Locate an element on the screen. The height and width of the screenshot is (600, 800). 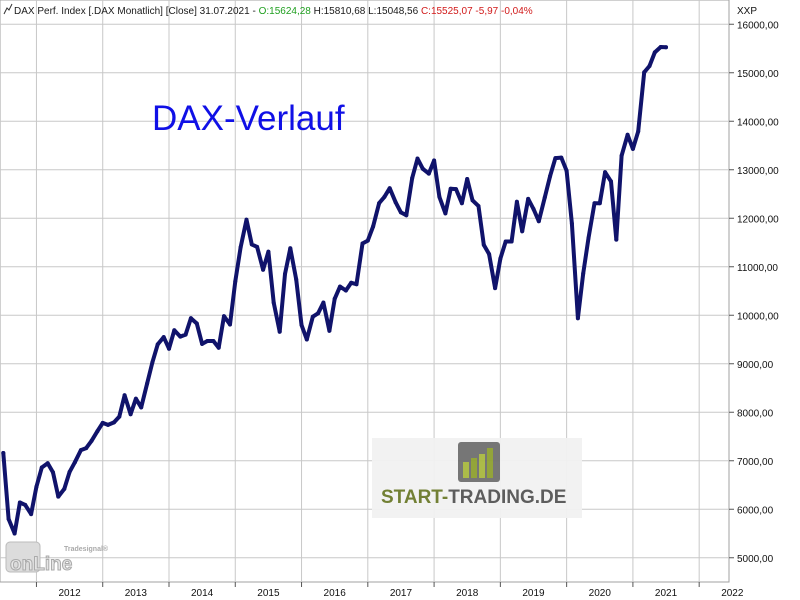
brand-part2: TRADING.DE is located at coordinates (507, 497).